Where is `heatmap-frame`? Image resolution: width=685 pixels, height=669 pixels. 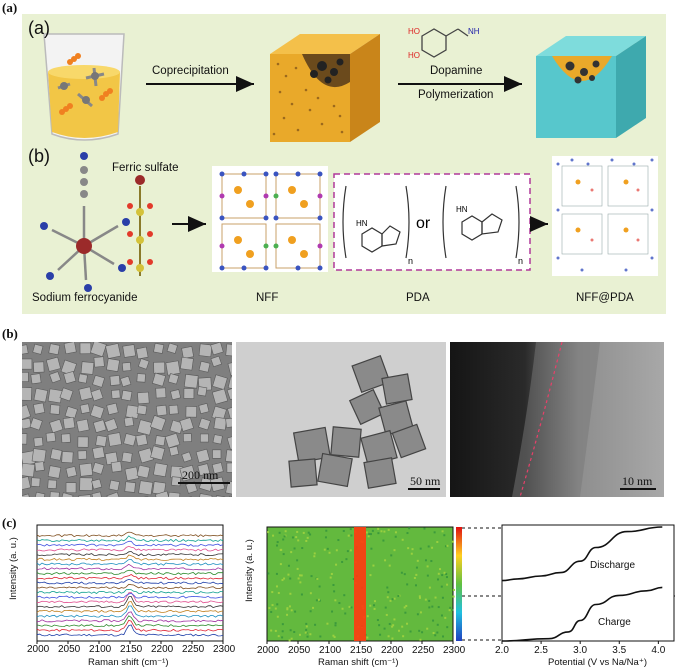 heatmap-frame is located at coordinates (360, 584).